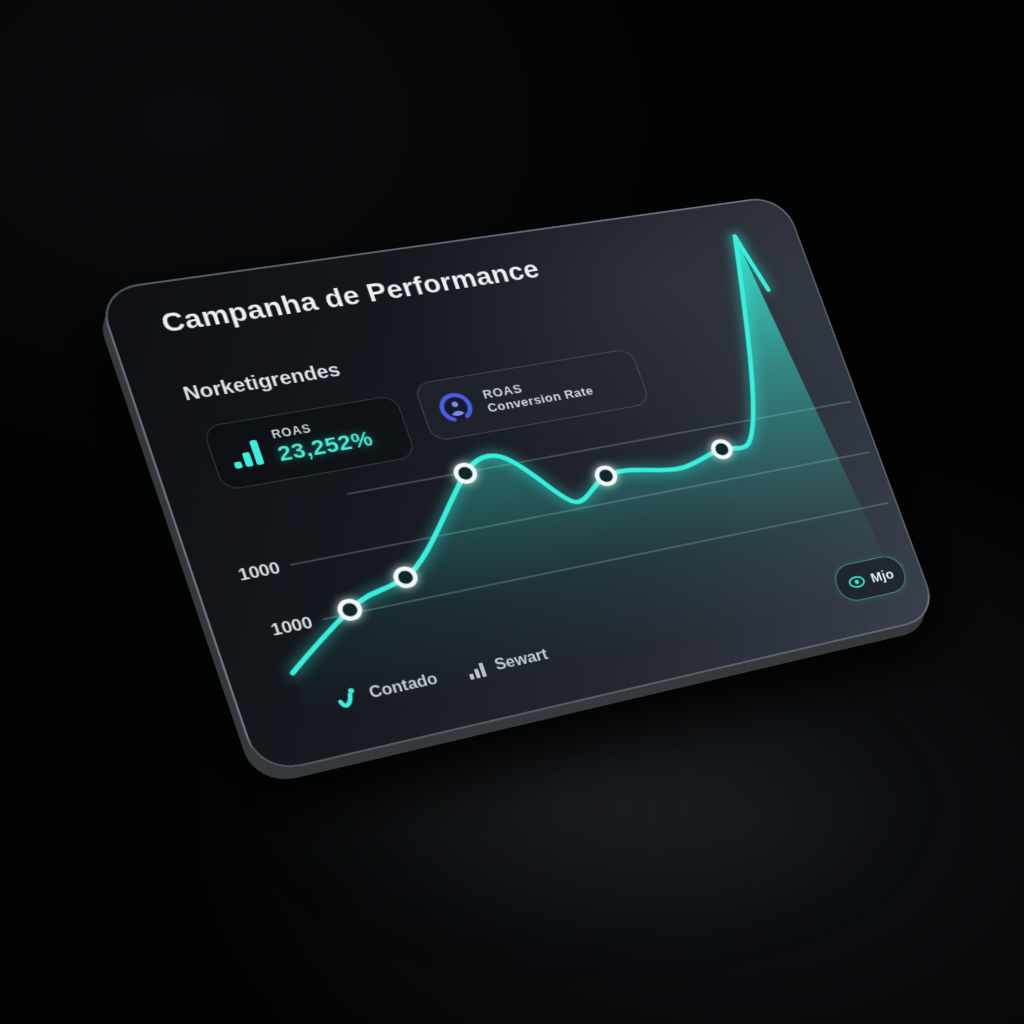  I want to click on metric-chip-roas: ROAS 23,252%, so click(309, 443).